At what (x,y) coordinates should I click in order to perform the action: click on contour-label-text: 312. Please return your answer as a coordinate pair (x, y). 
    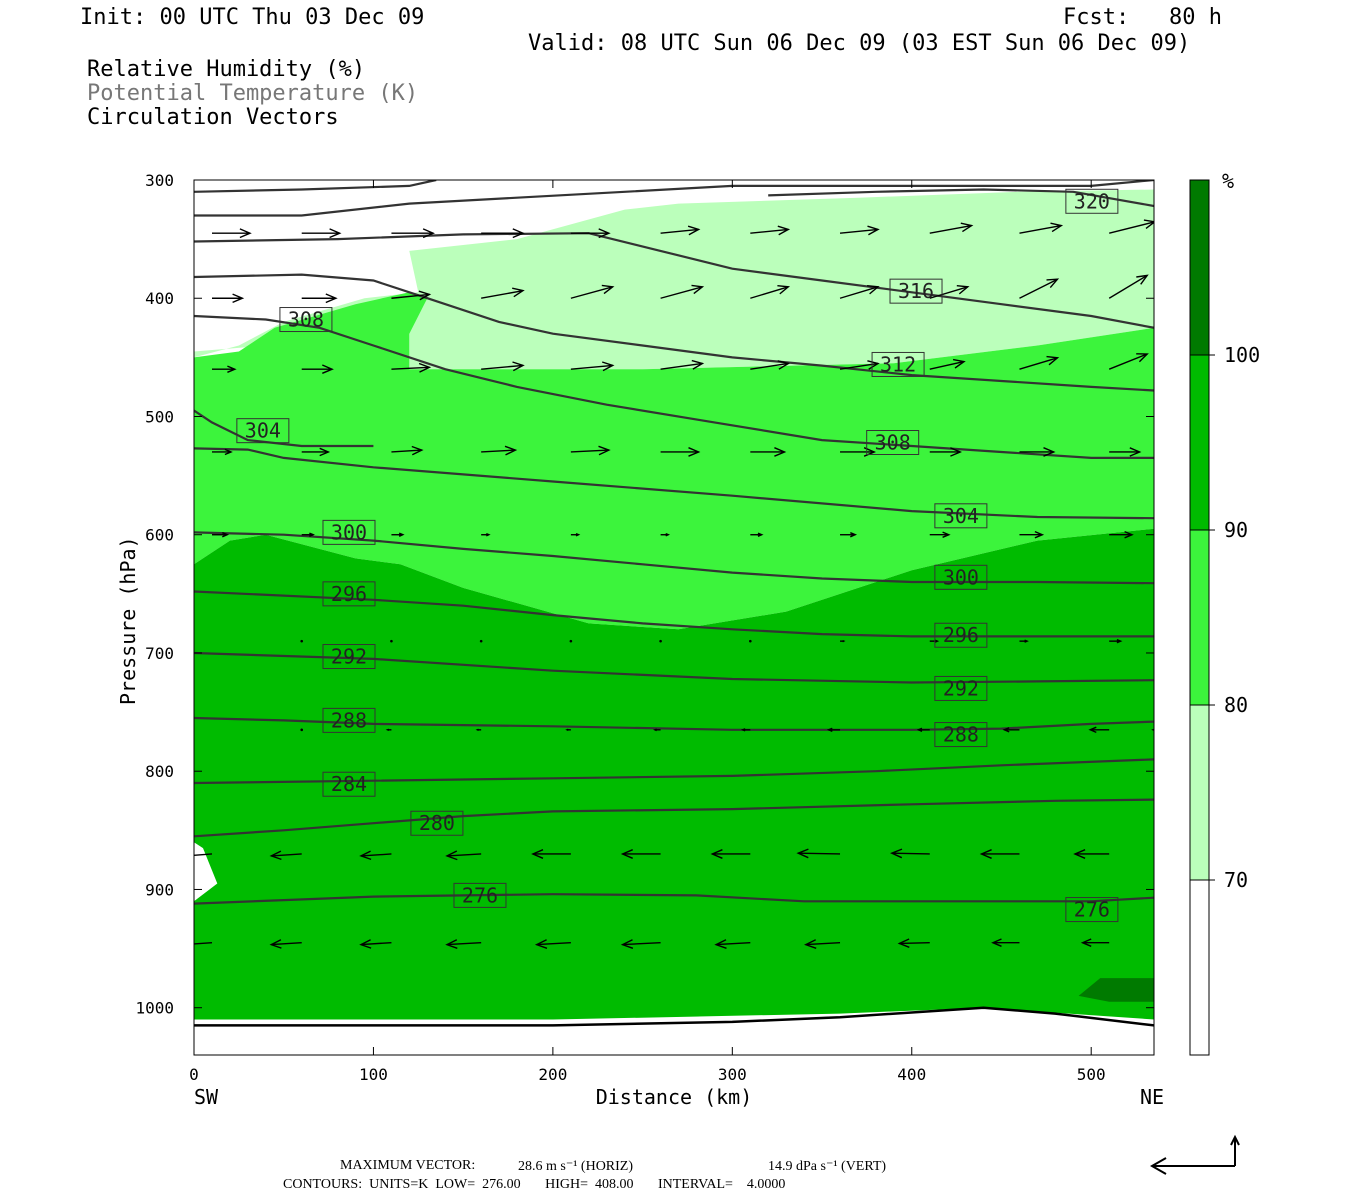
    Looking at the image, I should click on (898, 364).